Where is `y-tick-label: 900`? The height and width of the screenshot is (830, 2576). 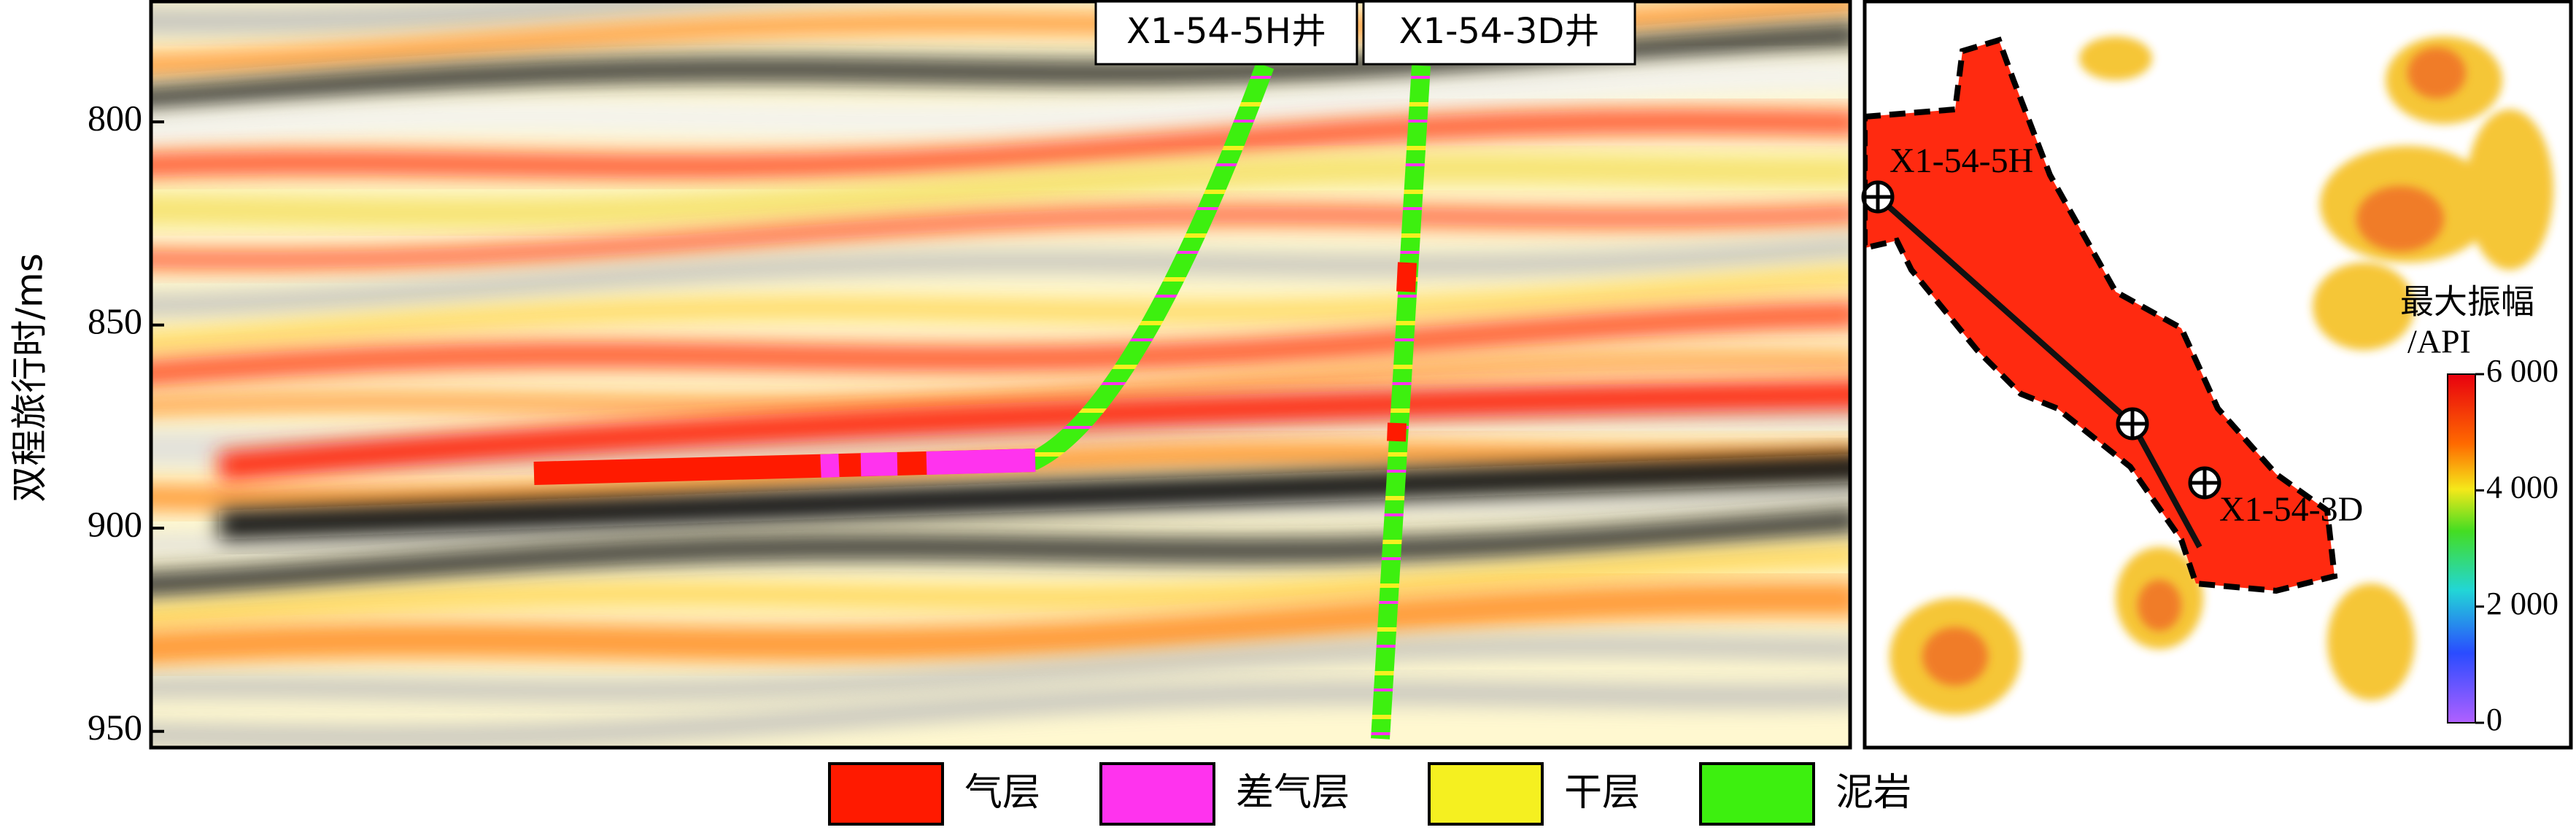
y-tick-label: 900 is located at coordinates (115, 524).